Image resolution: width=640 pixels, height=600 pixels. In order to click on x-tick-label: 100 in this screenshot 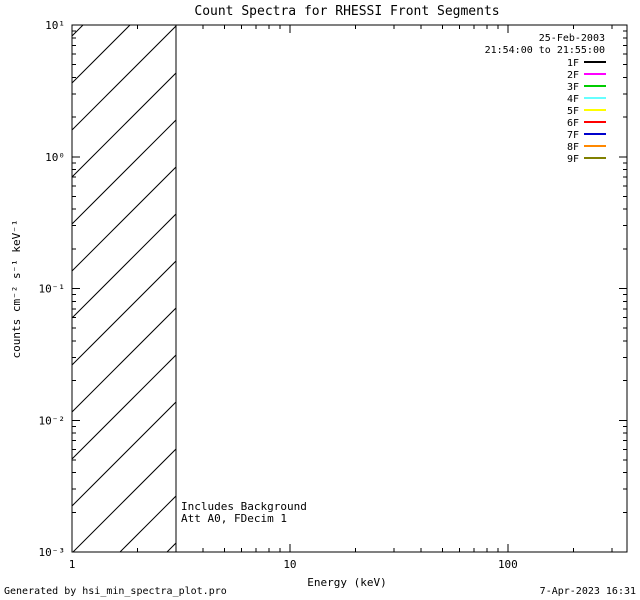, I will do `click(508, 564)`.